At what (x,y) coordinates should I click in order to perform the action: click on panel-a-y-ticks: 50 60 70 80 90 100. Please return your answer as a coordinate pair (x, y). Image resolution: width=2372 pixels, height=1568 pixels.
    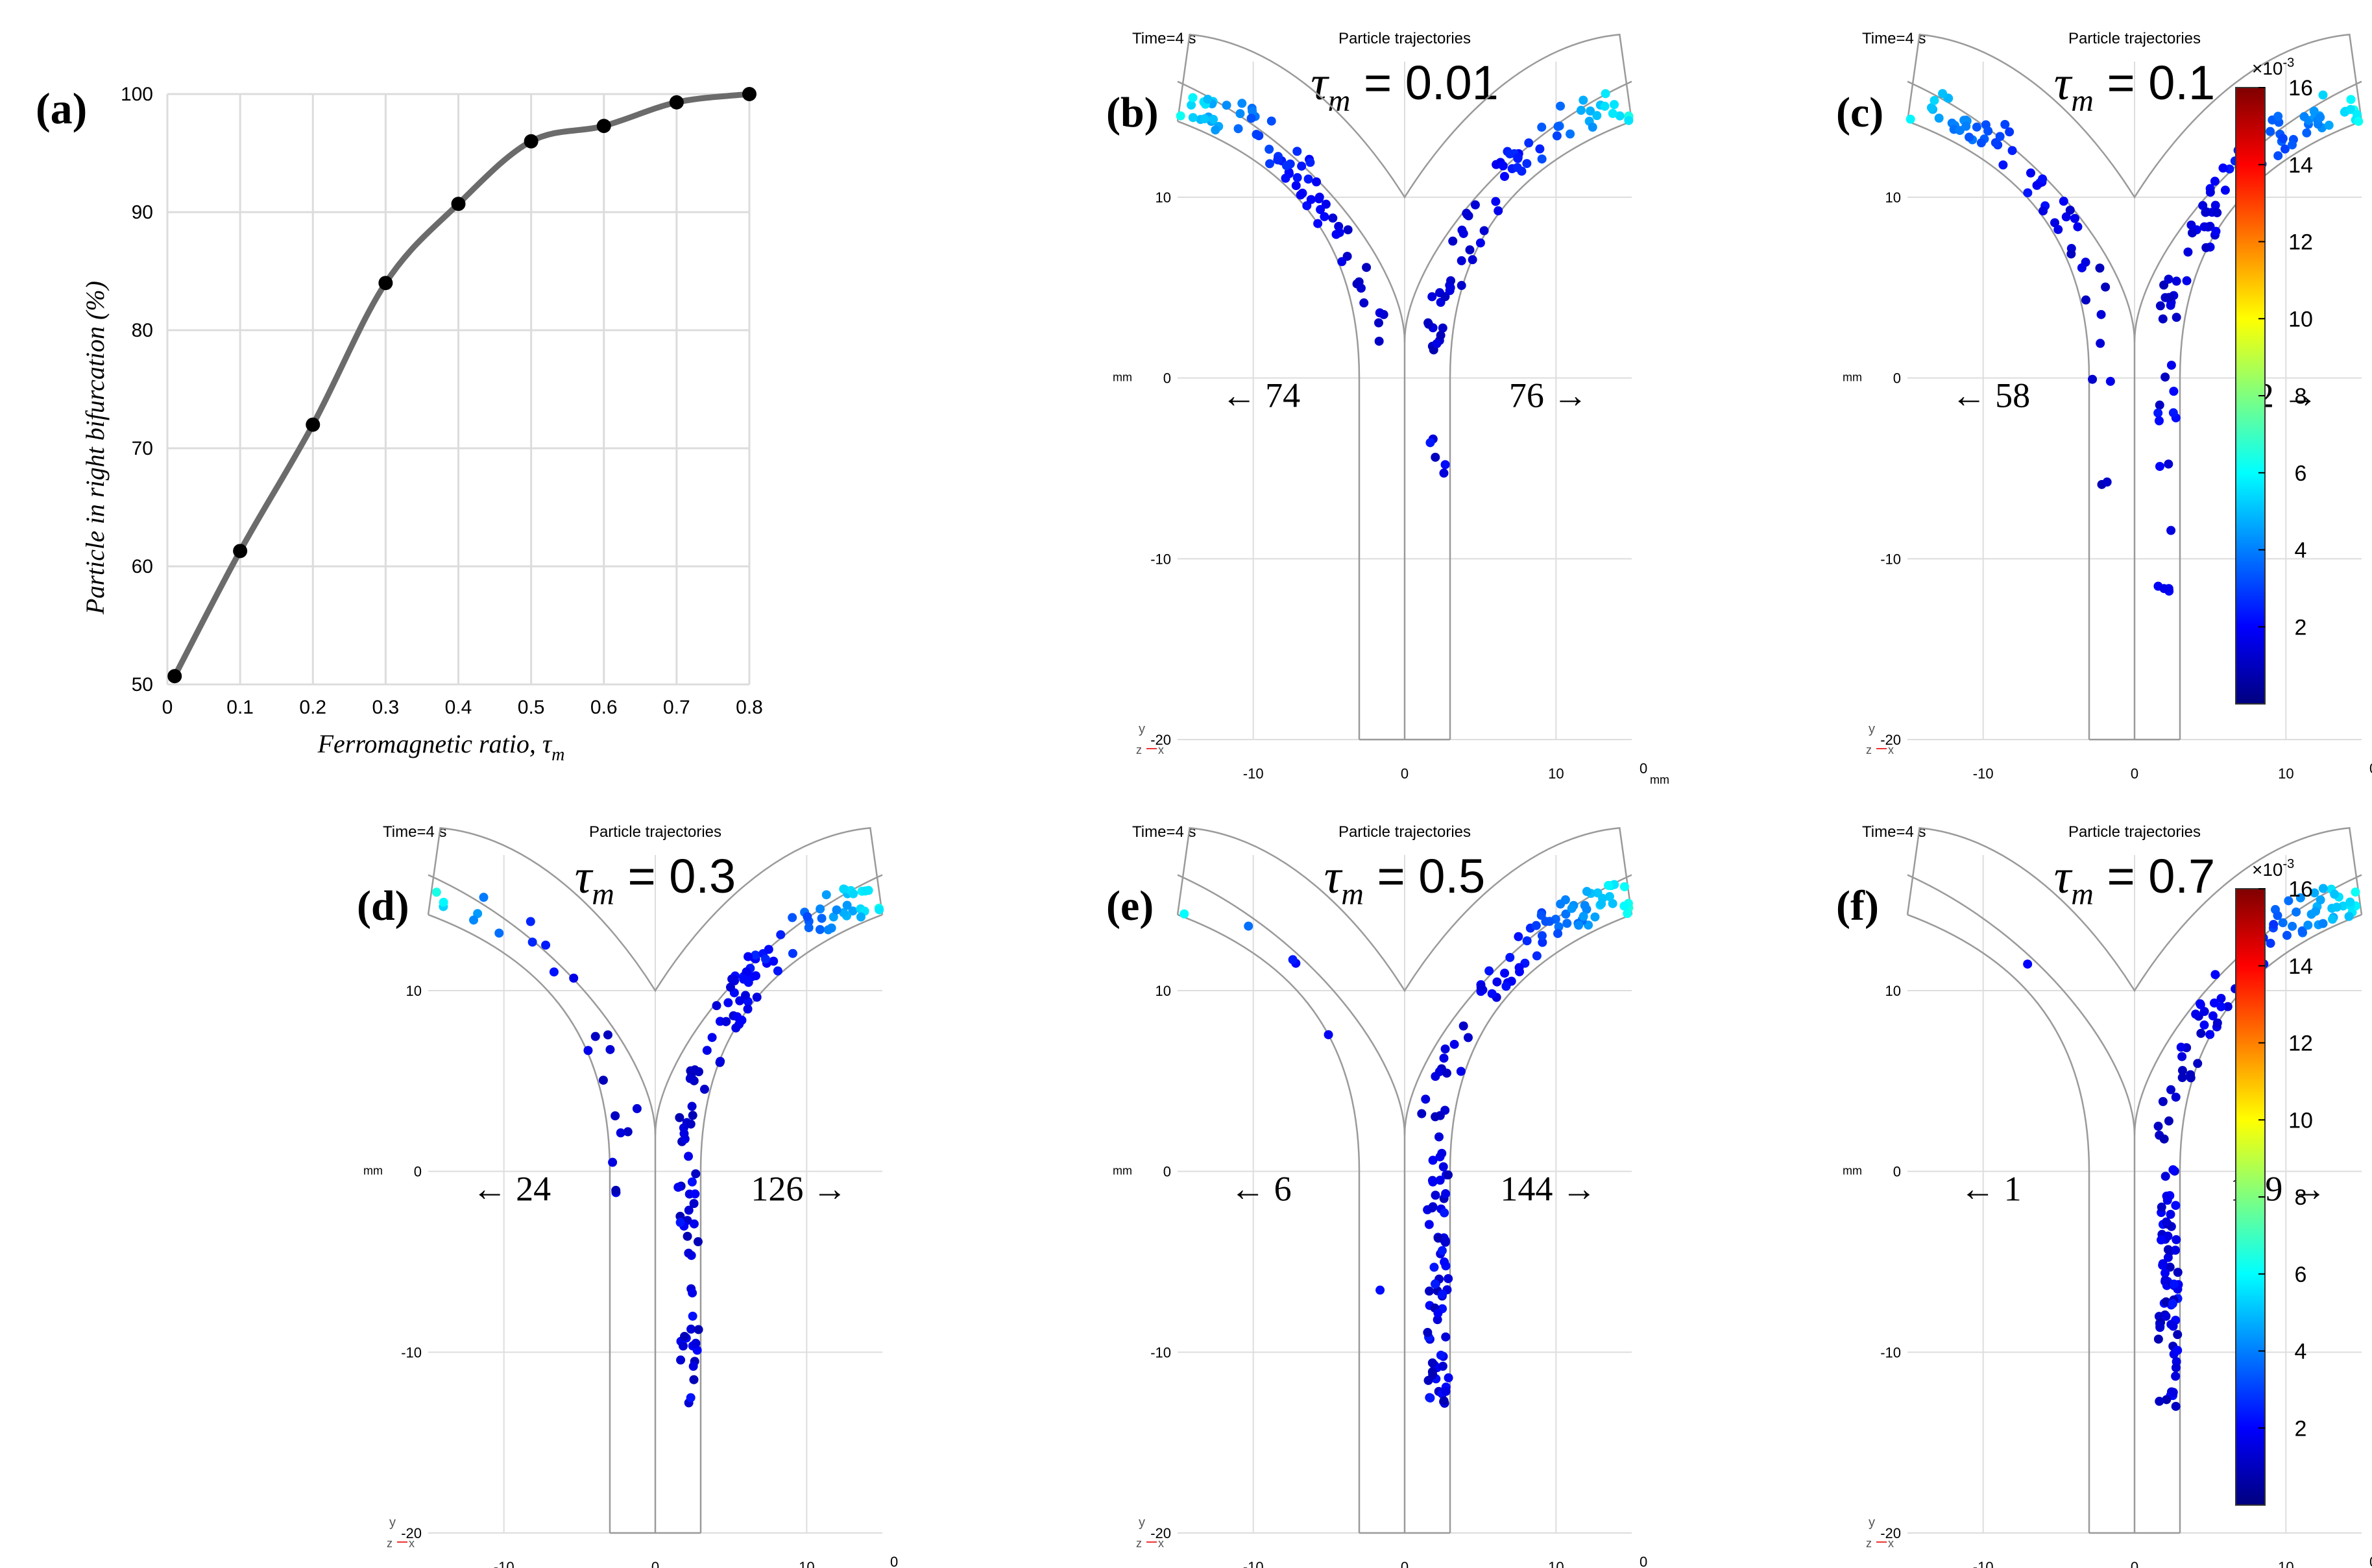
    Looking at the image, I should click on (137, 389).